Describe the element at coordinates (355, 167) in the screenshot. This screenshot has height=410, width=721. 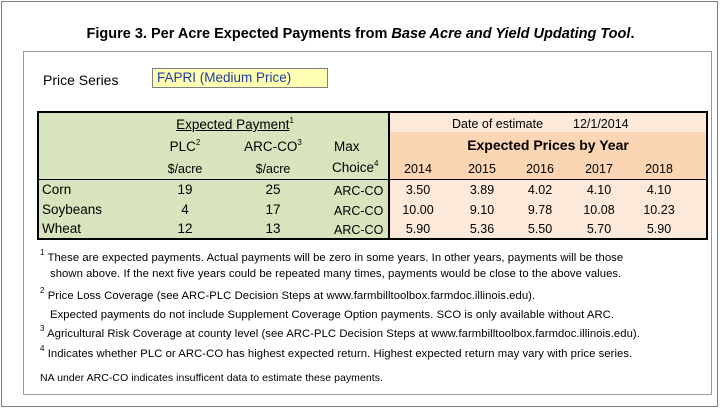
I see `choice-header: Choice4` at that location.